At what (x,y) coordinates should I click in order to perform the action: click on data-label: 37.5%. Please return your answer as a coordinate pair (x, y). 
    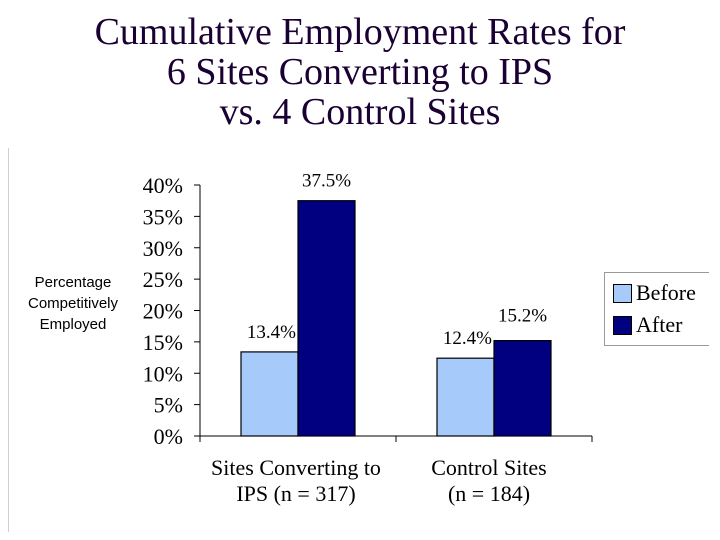
    Looking at the image, I should click on (326, 181).